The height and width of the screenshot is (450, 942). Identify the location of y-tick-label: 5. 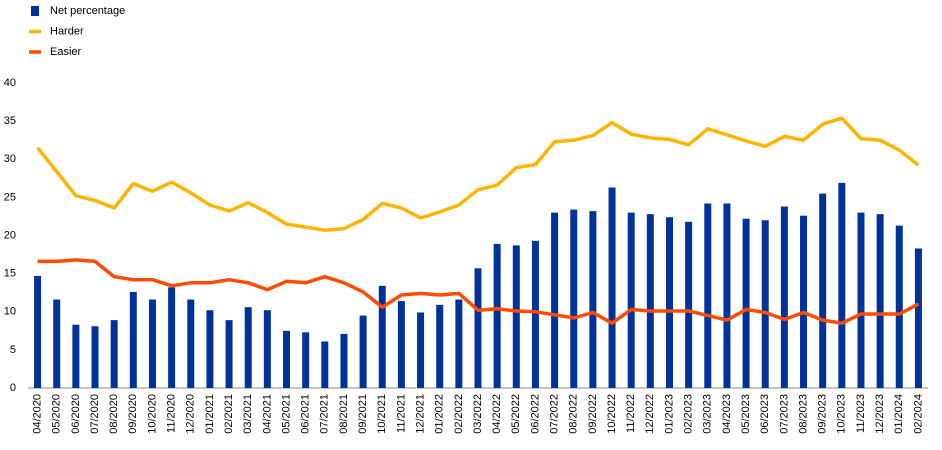
(13, 350).